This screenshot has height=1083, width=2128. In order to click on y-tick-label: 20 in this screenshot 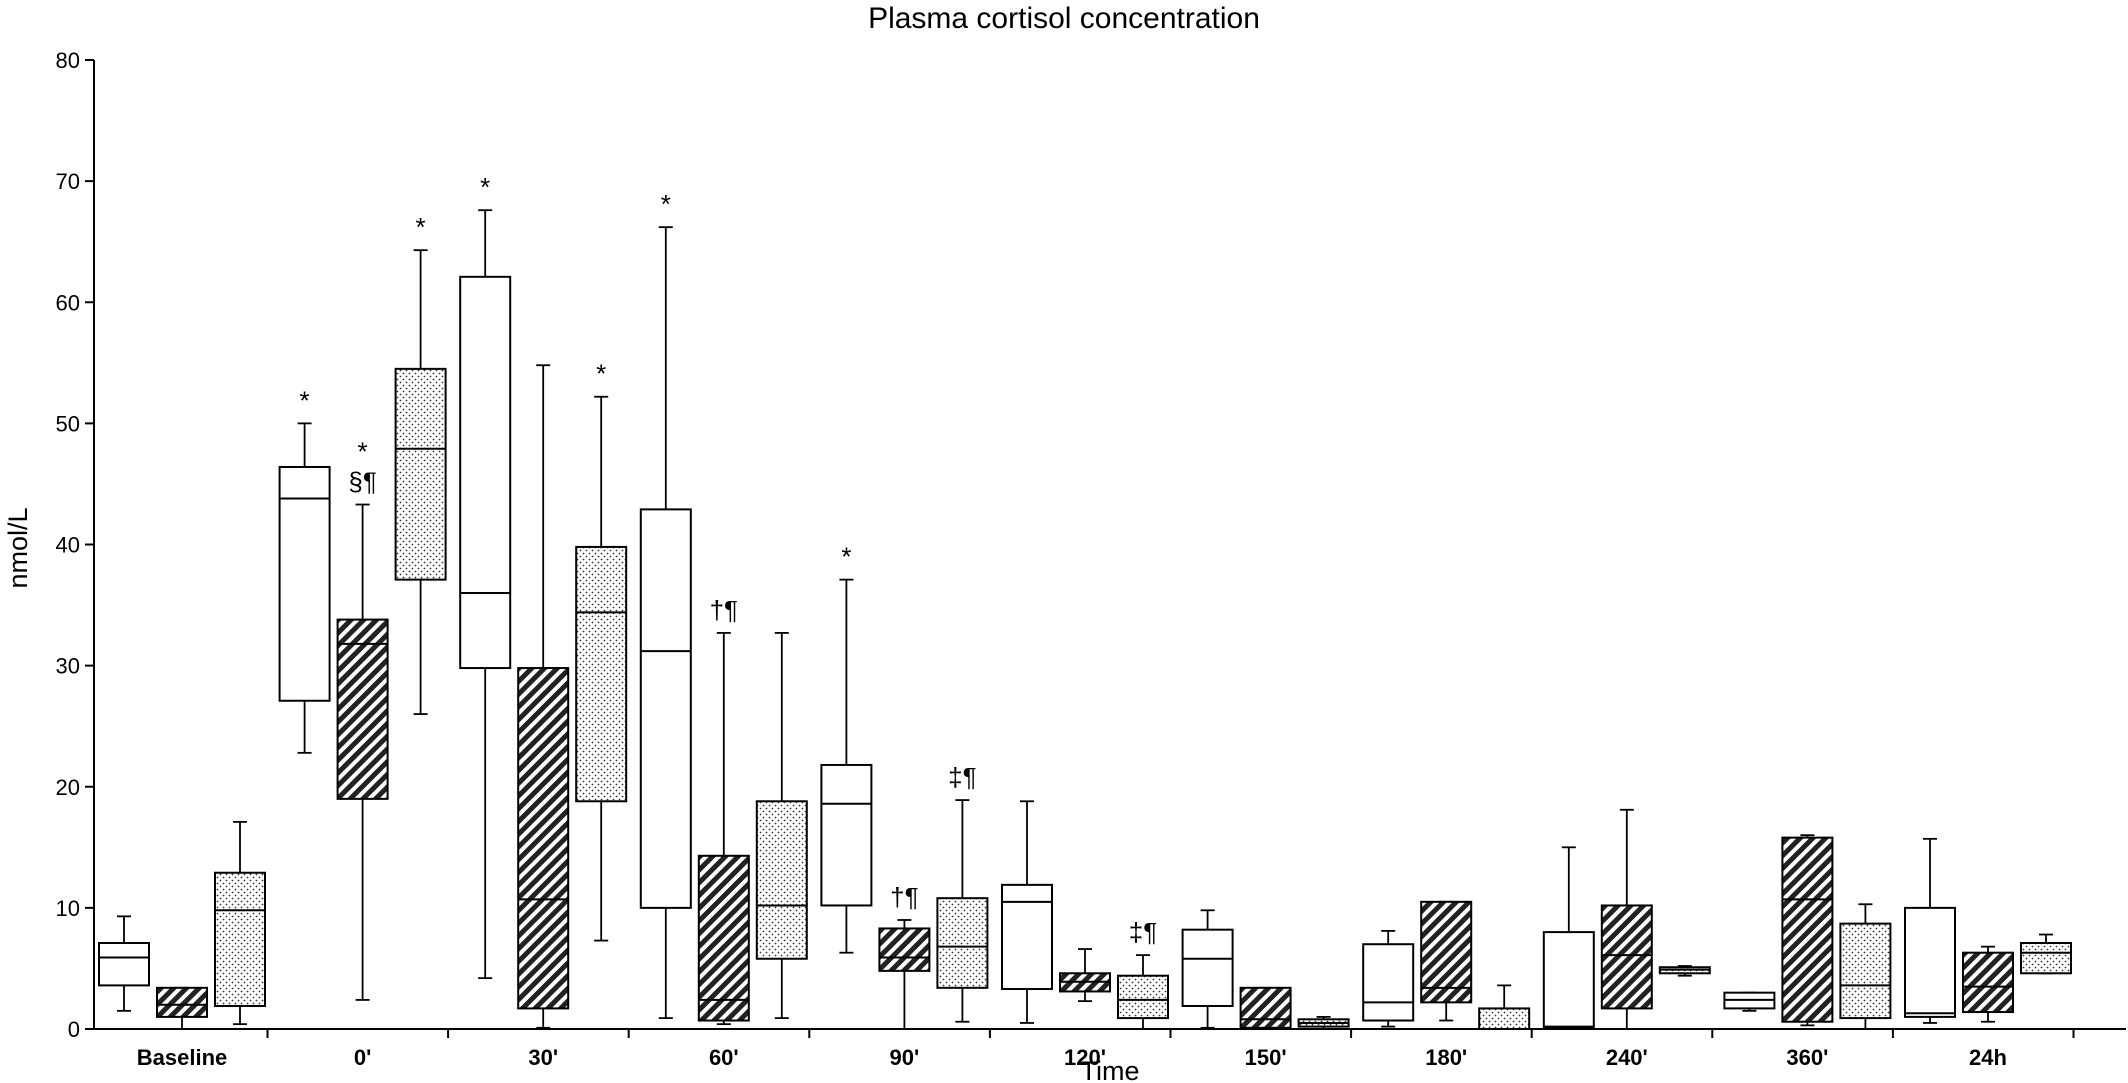, I will do `click(68, 787)`.